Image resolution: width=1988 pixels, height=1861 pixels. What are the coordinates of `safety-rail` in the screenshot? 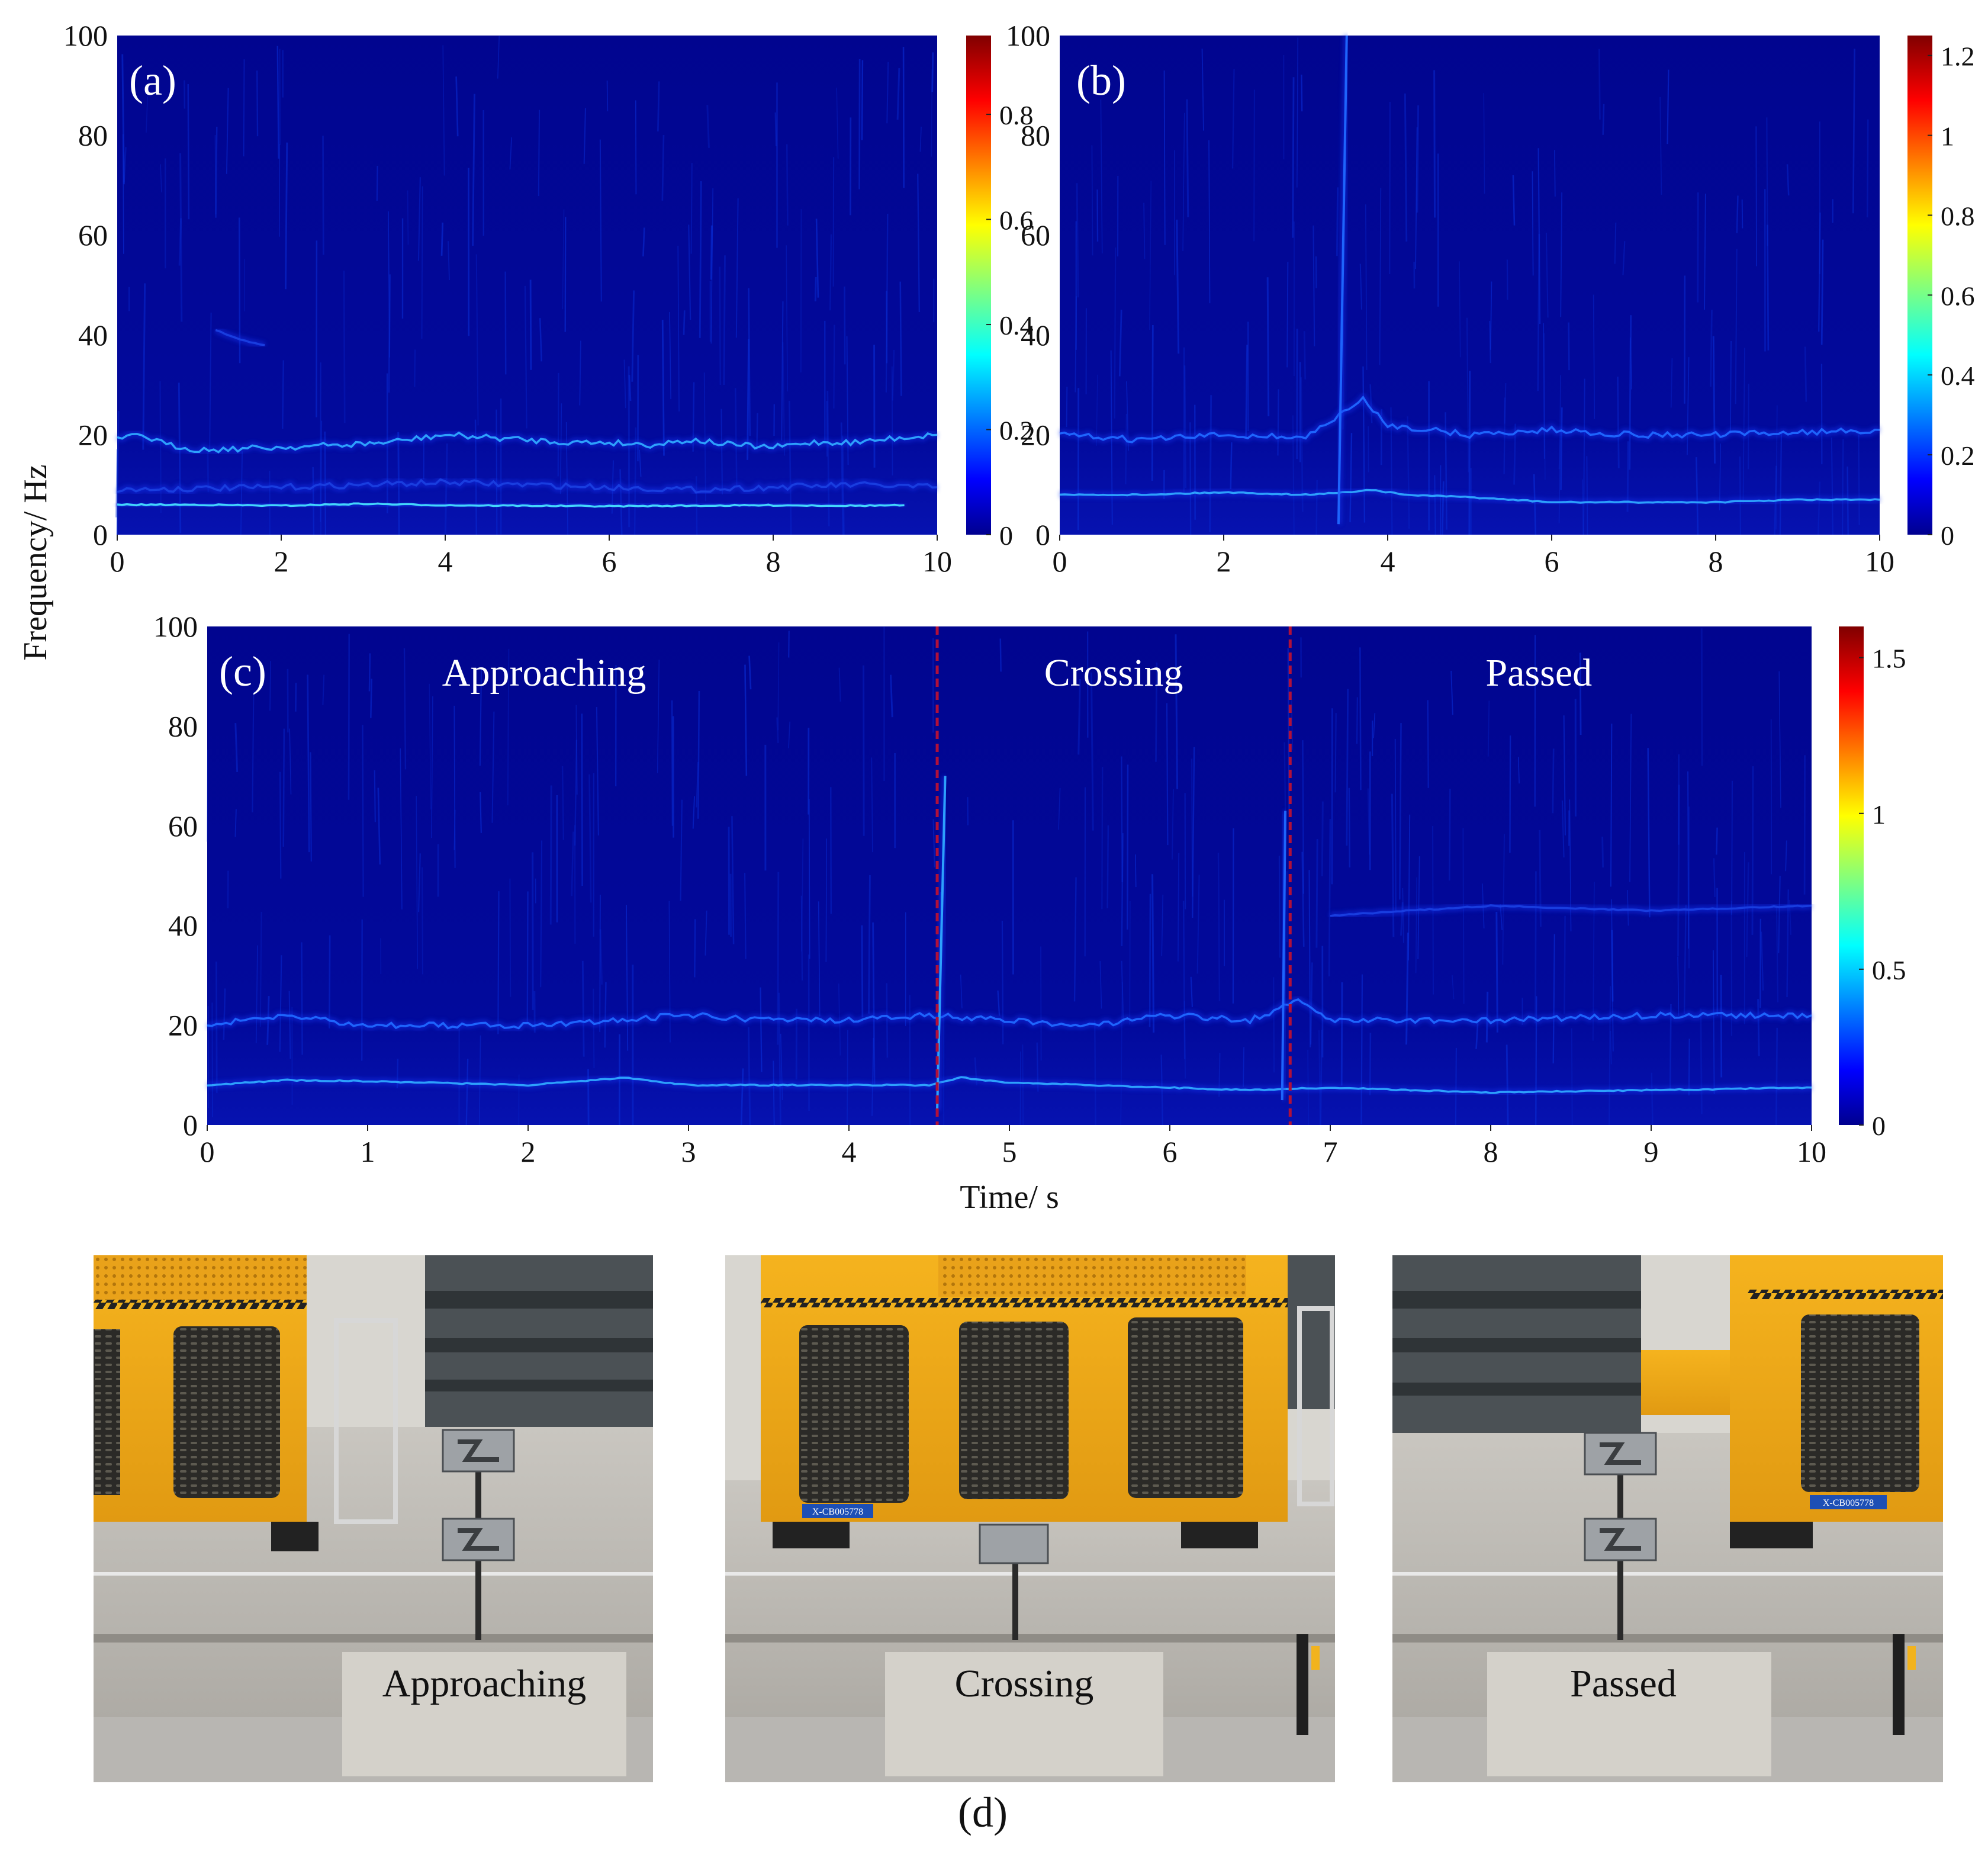 It's located at (1315, 1658).